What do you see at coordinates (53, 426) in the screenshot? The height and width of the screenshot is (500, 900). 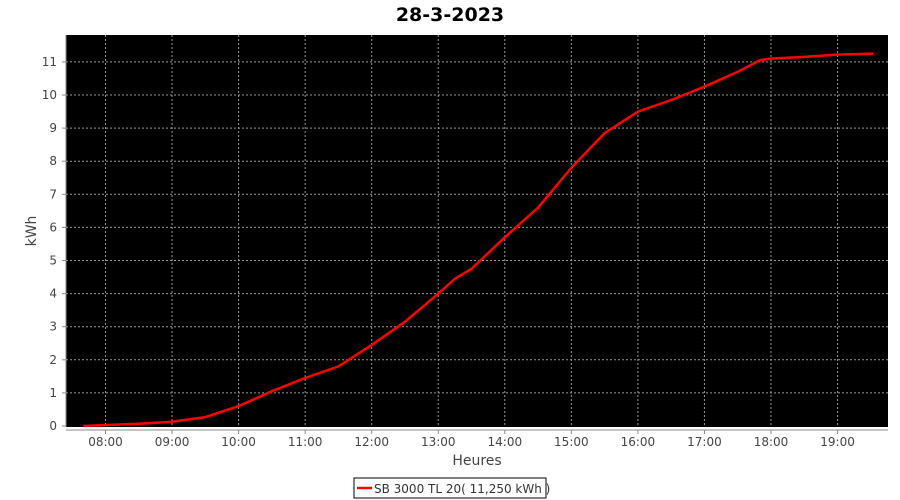 I see `y-tick-label: 0` at bounding box center [53, 426].